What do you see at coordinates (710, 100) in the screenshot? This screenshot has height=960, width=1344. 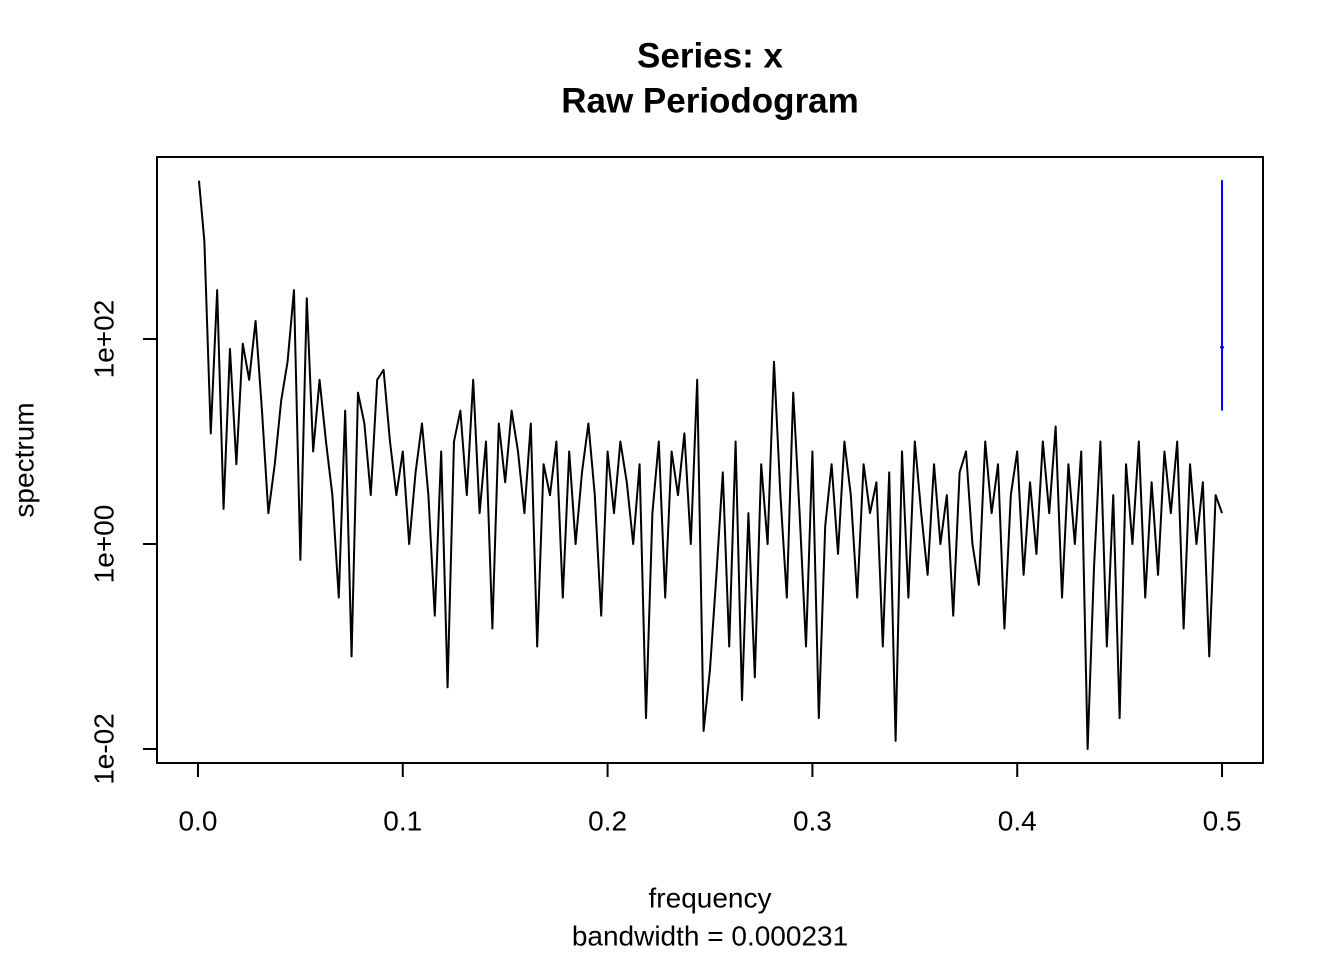 I see `chart-subtitle: Raw Periodogram` at bounding box center [710, 100].